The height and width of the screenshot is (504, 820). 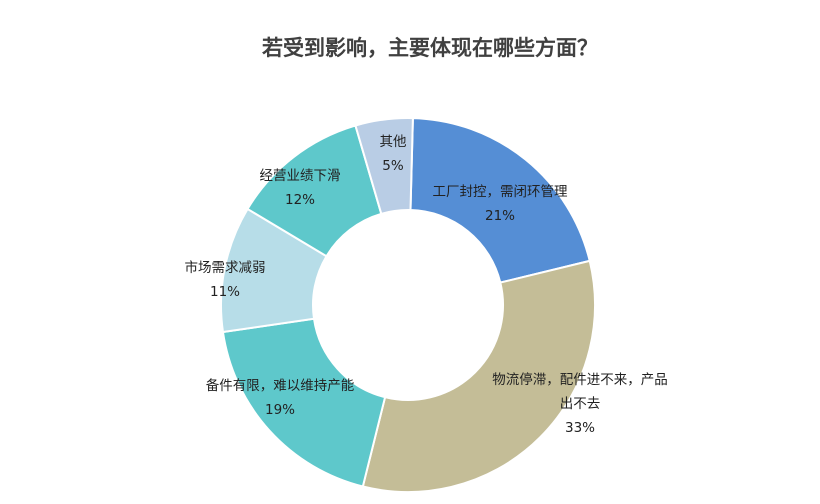 I want to click on slice-value-label: 33%, so click(x=580, y=428).